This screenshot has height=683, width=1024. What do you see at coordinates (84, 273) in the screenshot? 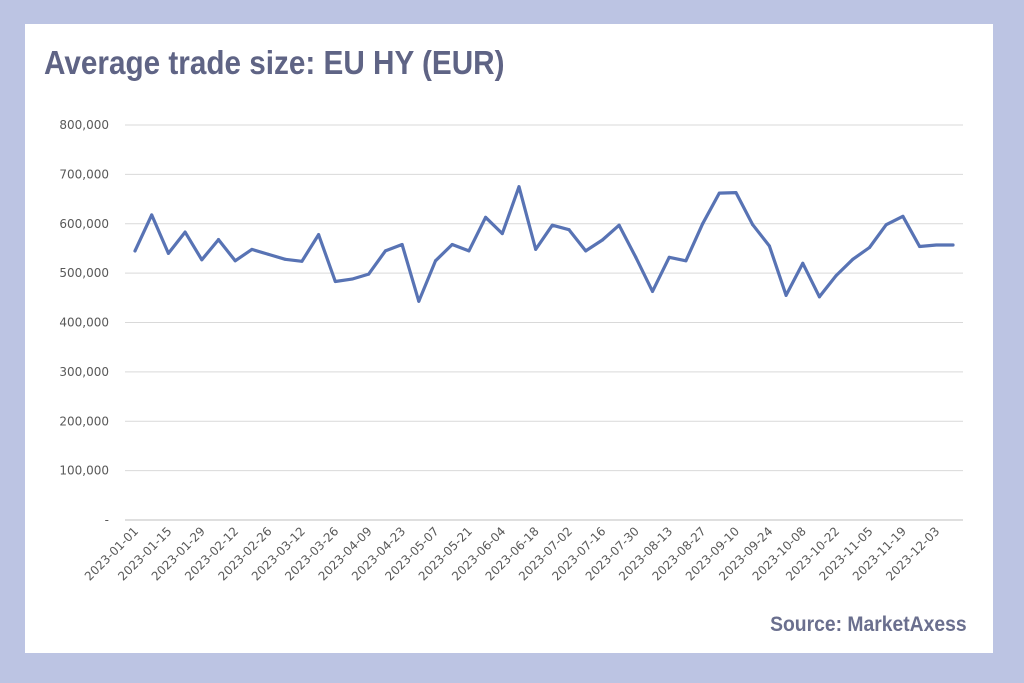
I see `y-tick-label: 500,000` at bounding box center [84, 273].